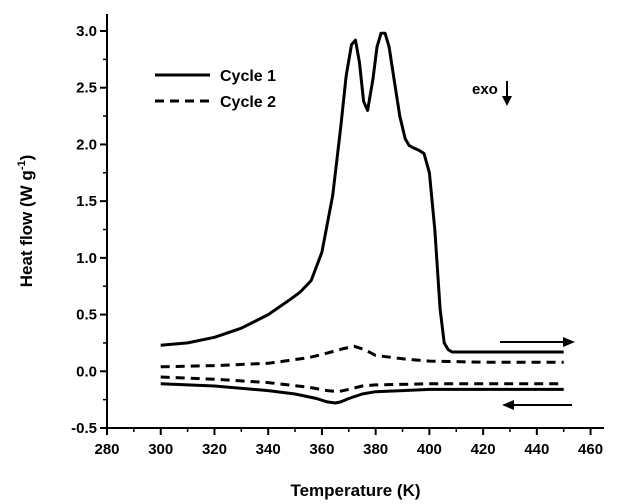  Describe the element at coordinates (362, 356) in the screenshot. I see `series-line-cycle-2-heating` at that location.